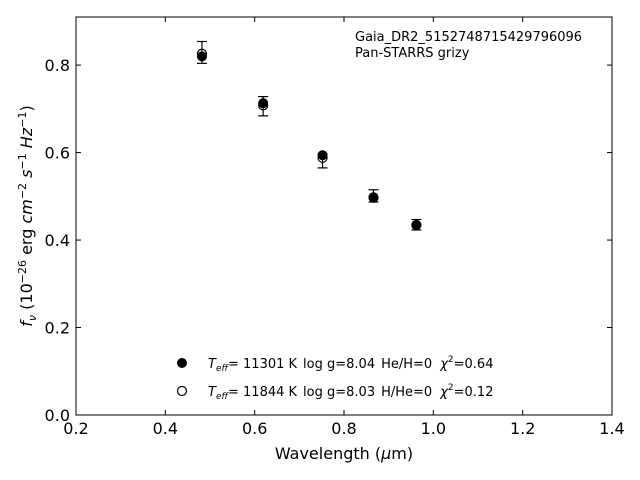 The height and width of the screenshot is (480, 640). Describe the element at coordinates (309, 139) in the screenshot. I see `data-markers` at that location.